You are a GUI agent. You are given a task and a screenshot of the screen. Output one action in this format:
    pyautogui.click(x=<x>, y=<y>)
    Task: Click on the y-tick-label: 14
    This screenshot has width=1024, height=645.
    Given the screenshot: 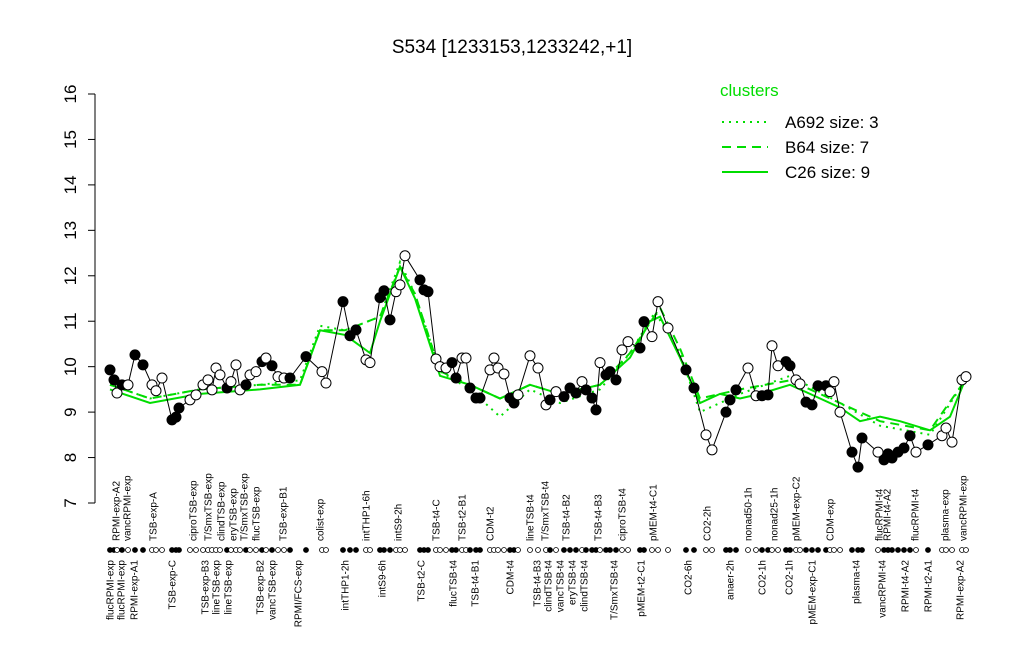 What is the action you would take?
    pyautogui.click(x=70, y=184)
    